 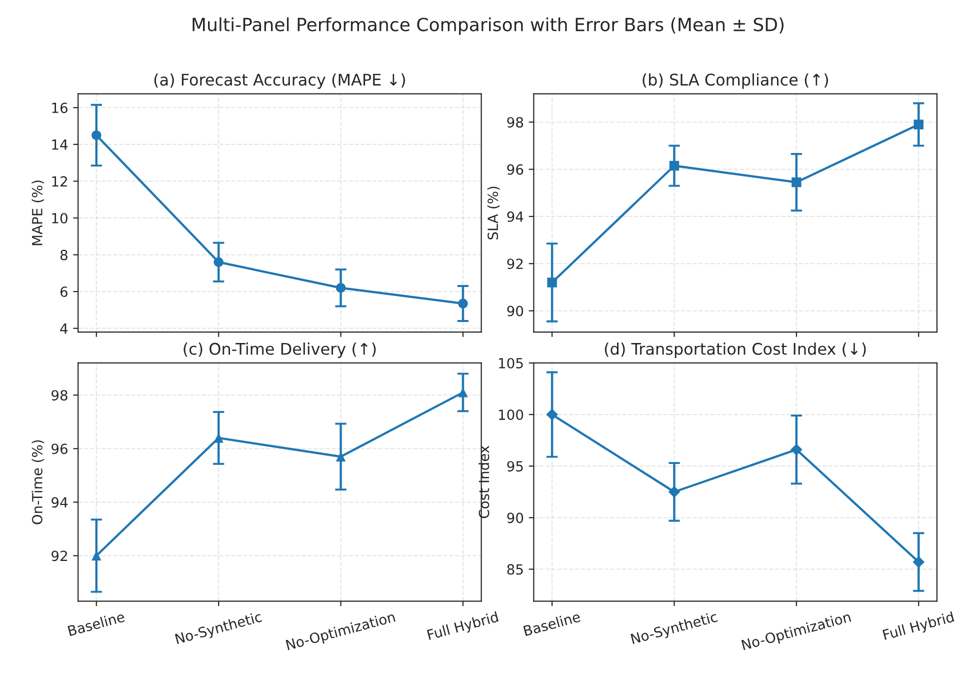 I want to click on chart-title: (b) SLA Compliance (↑), so click(x=735, y=81).